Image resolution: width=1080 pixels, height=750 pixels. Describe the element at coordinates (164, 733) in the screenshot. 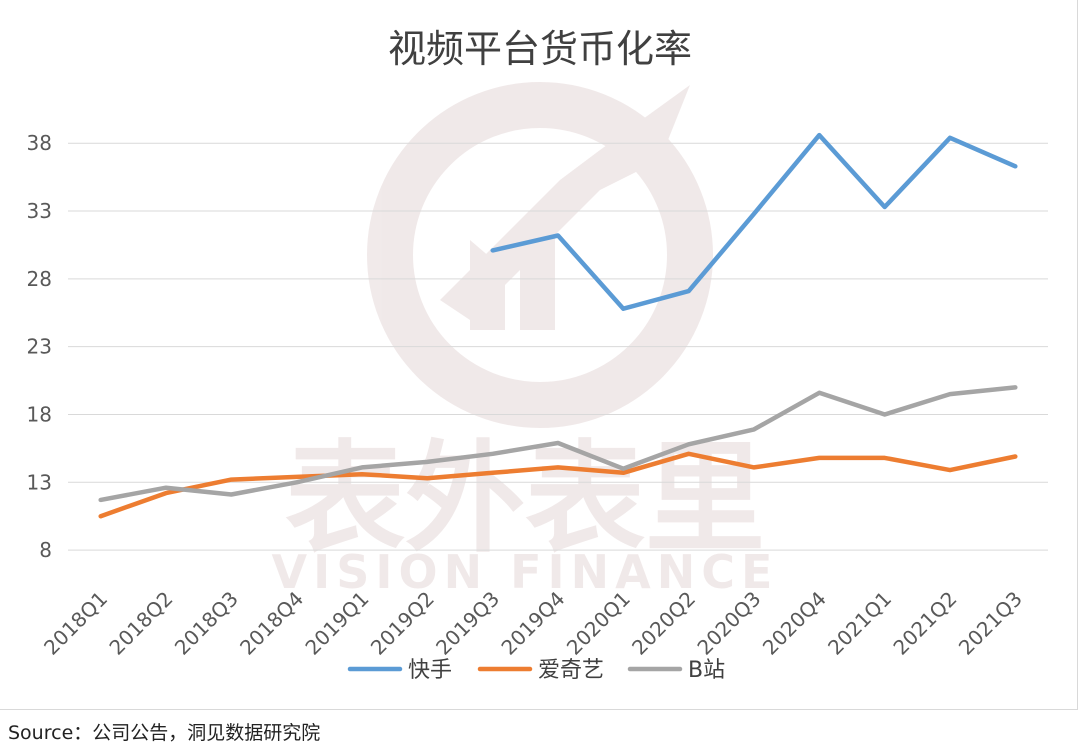

I see `source-note: Source：公司公告，洞见数据研究院` at that location.